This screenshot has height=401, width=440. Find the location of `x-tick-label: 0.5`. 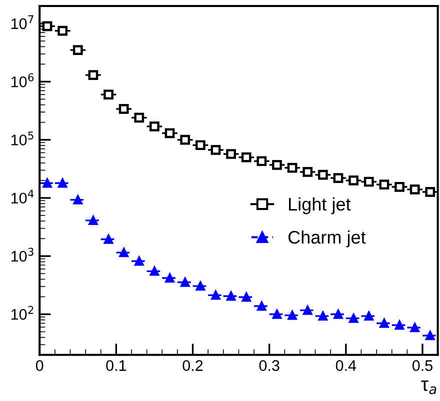

x-tick-label: 0.5 is located at coordinates (422, 365).